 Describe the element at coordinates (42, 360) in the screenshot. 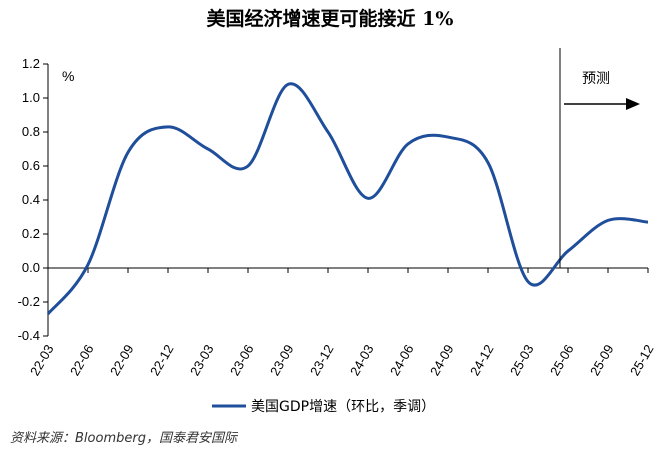

I see `x-tick-label: 22-03` at that location.